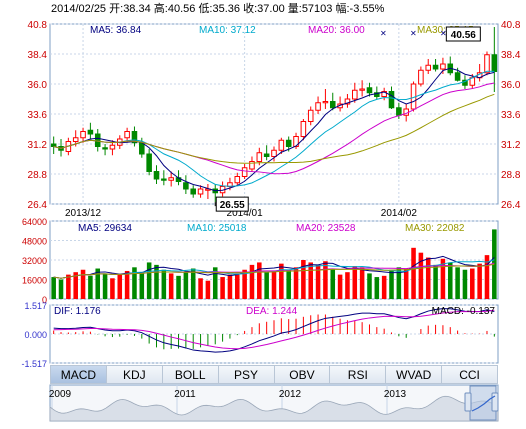  What do you see at coordinates (134, 374) in the screenshot?
I see `tab-kdj: KDJ` at bounding box center [134, 374].